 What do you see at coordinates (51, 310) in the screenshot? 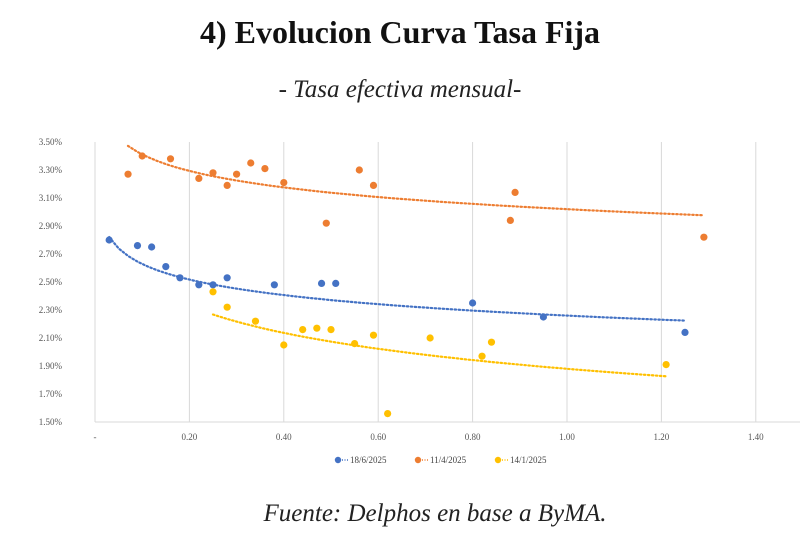
I see `y-tick-label: 2.30%` at bounding box center [51, 310].